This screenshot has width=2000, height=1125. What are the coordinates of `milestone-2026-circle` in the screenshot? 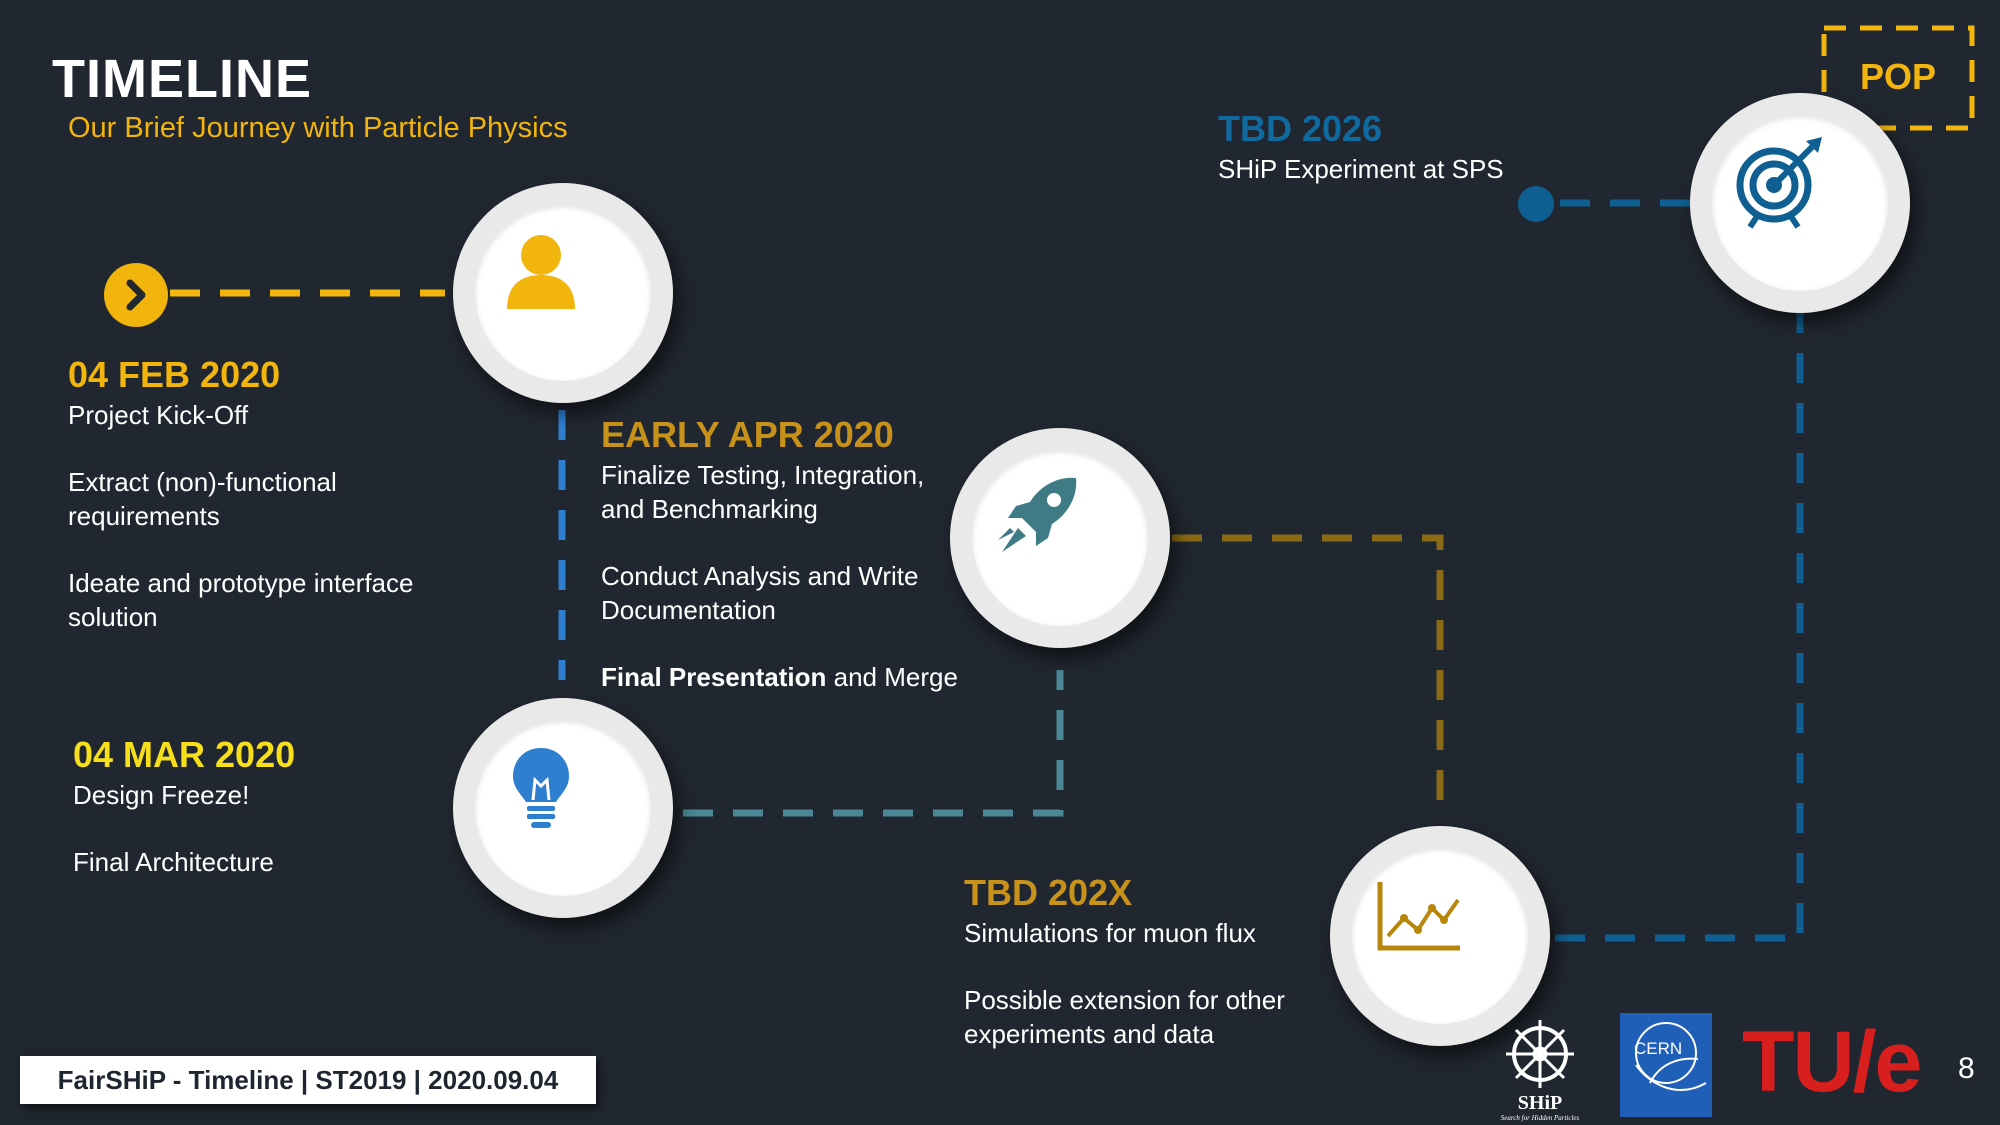 It's located at (1800, 203).